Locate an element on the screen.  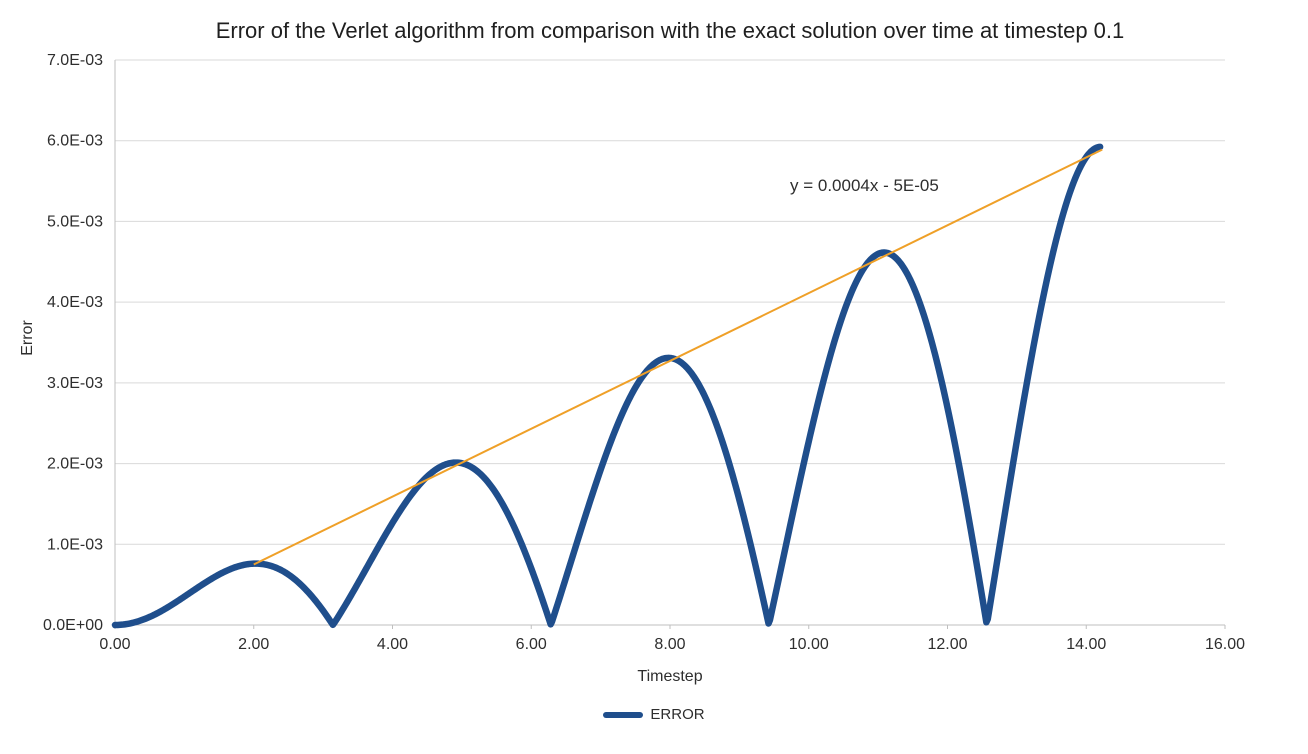
svg-text: 16.00 is located at coordinates (1225, 644).